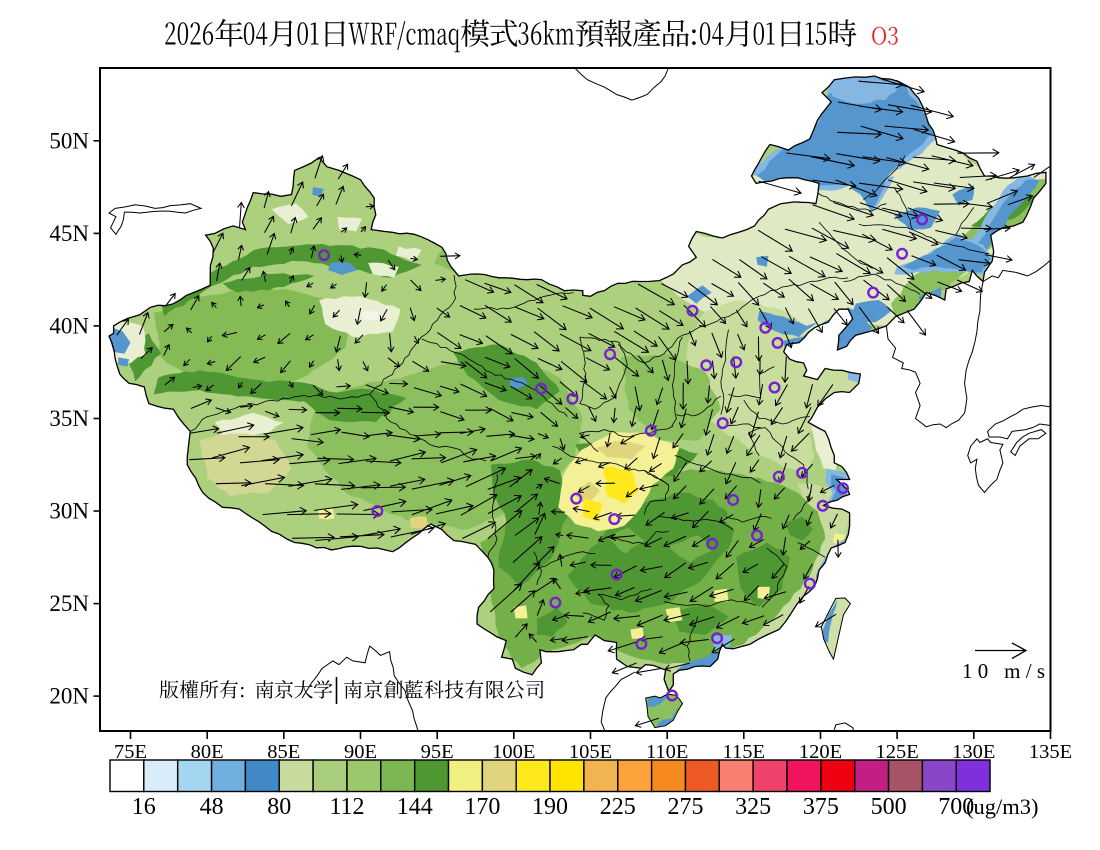  Describe the element at coordinates (144, 807) in the screenshot. I see `svg-text: 16` at that location.